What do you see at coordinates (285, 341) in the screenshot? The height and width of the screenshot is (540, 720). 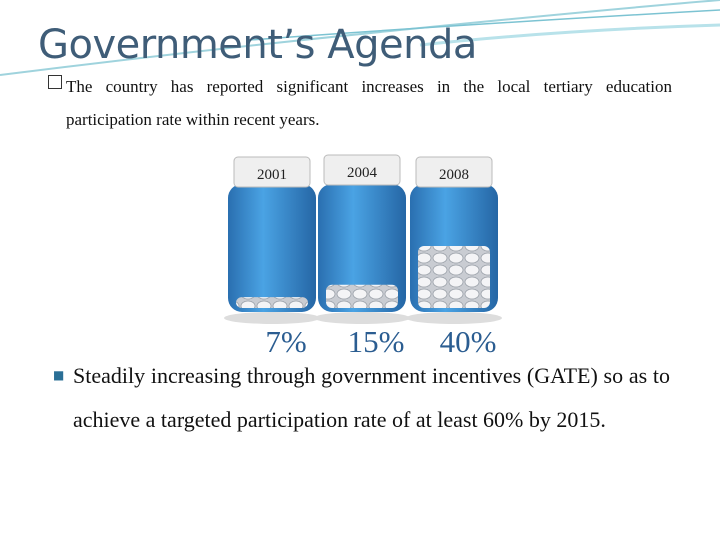 I see `value-label: 7%` at bounding box center [285, 341].